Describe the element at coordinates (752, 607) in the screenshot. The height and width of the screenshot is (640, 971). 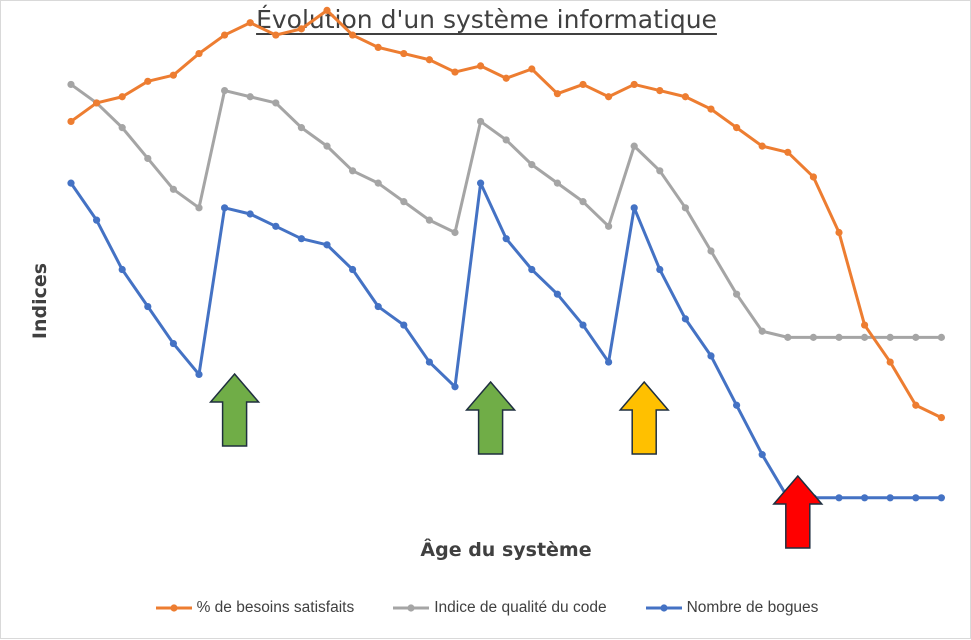
I see `legend-label: Nombre de bogues` at that location.